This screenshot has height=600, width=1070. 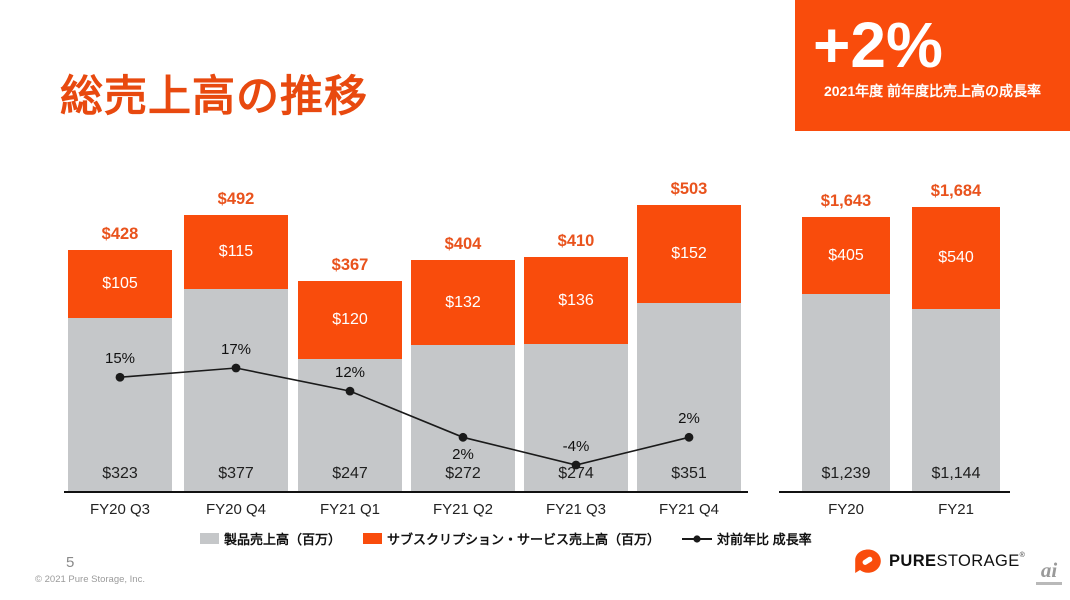 I want to click on purestorage-logo: PURESTORAGE®, so click(x=939, y=561).